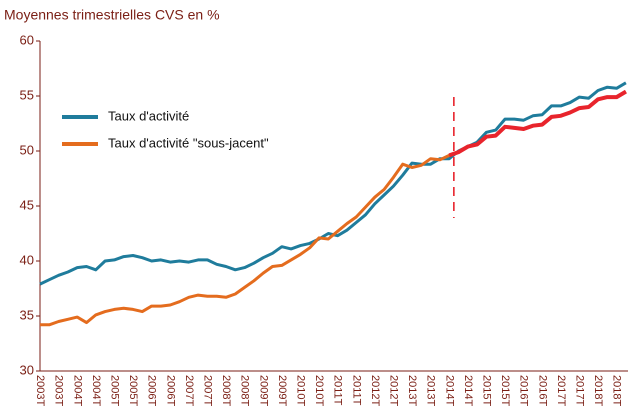  I want to click on y-tick-label: 40, so click(27, 259).